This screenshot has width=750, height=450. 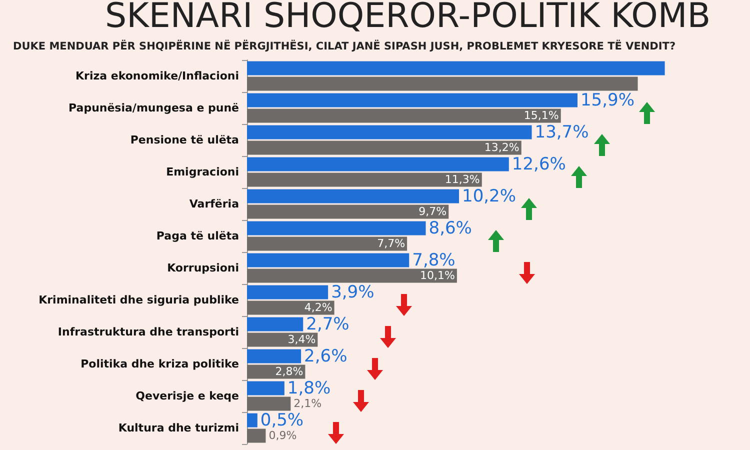 What do you see at coordinates (607, 100) in the screenshot?
I see `data-label: 15,9%` at bounding box center [607, 100].